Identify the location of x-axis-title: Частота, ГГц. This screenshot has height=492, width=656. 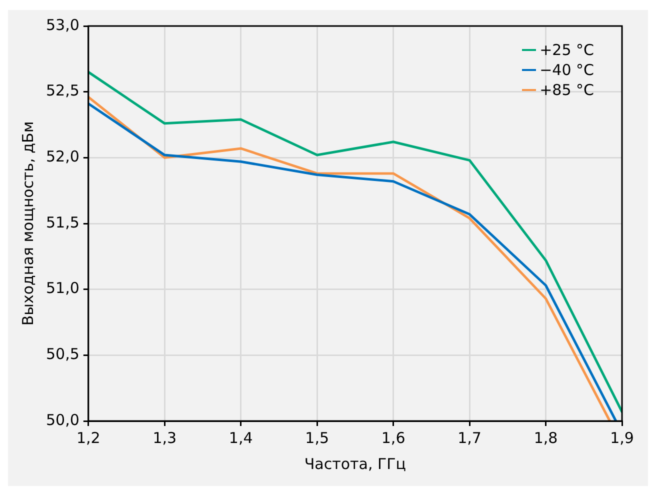
(355, 463).